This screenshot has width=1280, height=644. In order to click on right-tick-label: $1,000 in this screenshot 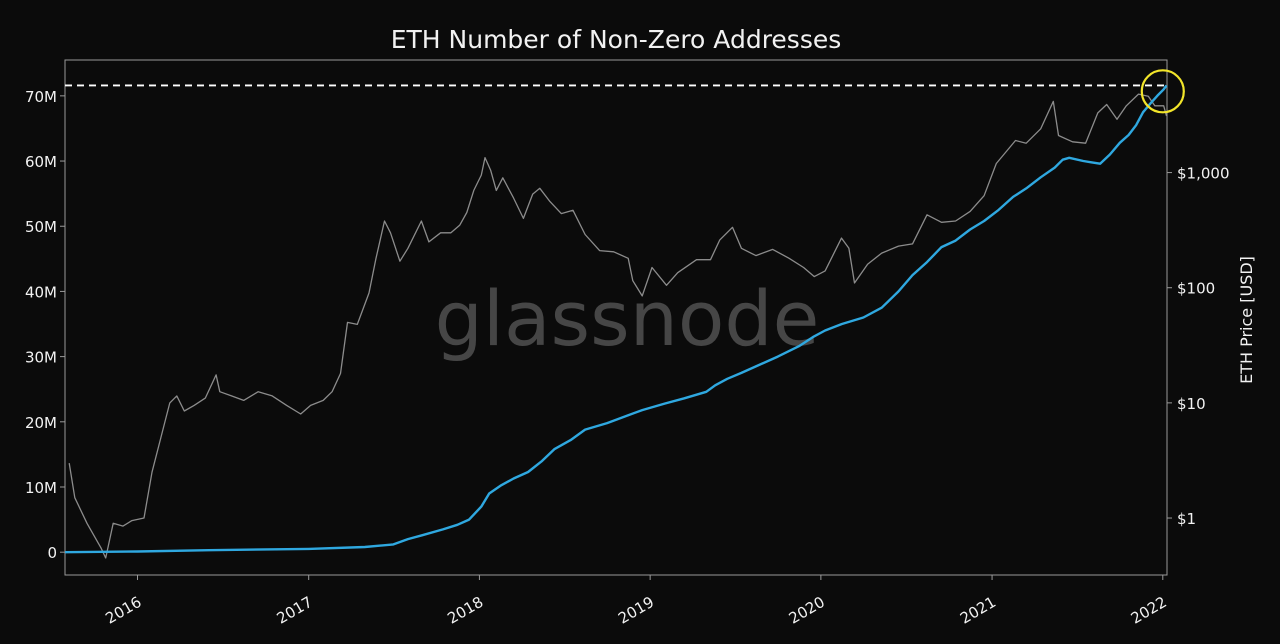, I will do `click(1203, 174)`.